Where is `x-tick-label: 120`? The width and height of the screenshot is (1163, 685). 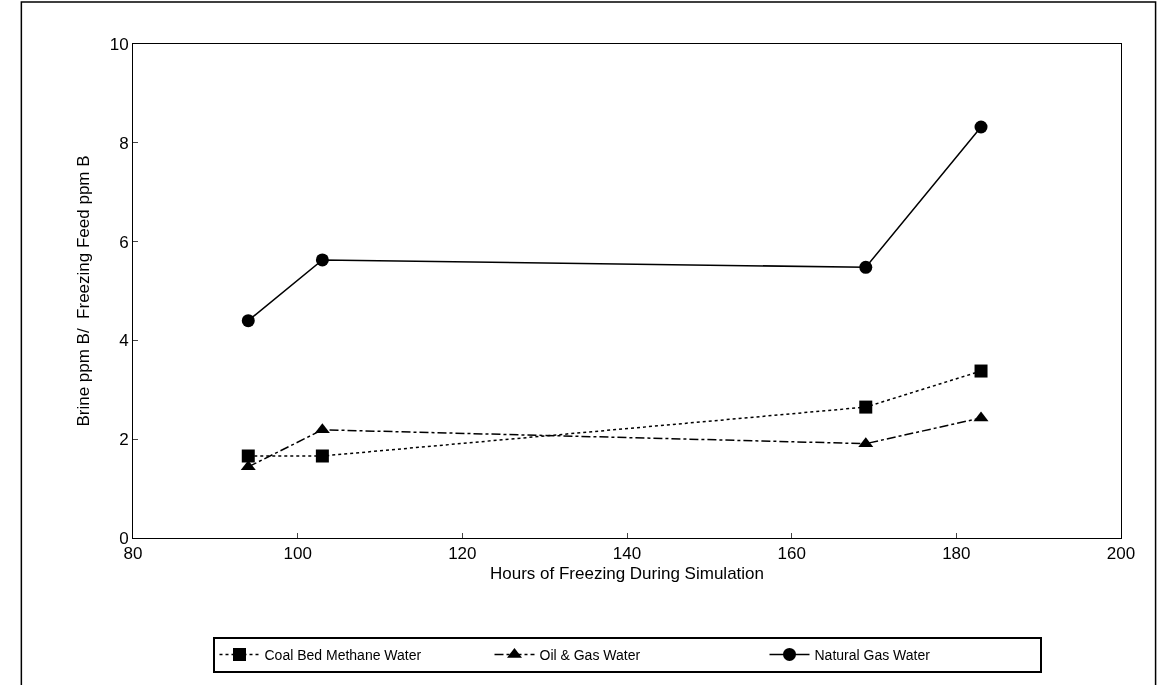
x-tick-label: 120 is located at coordinates (462, 554).